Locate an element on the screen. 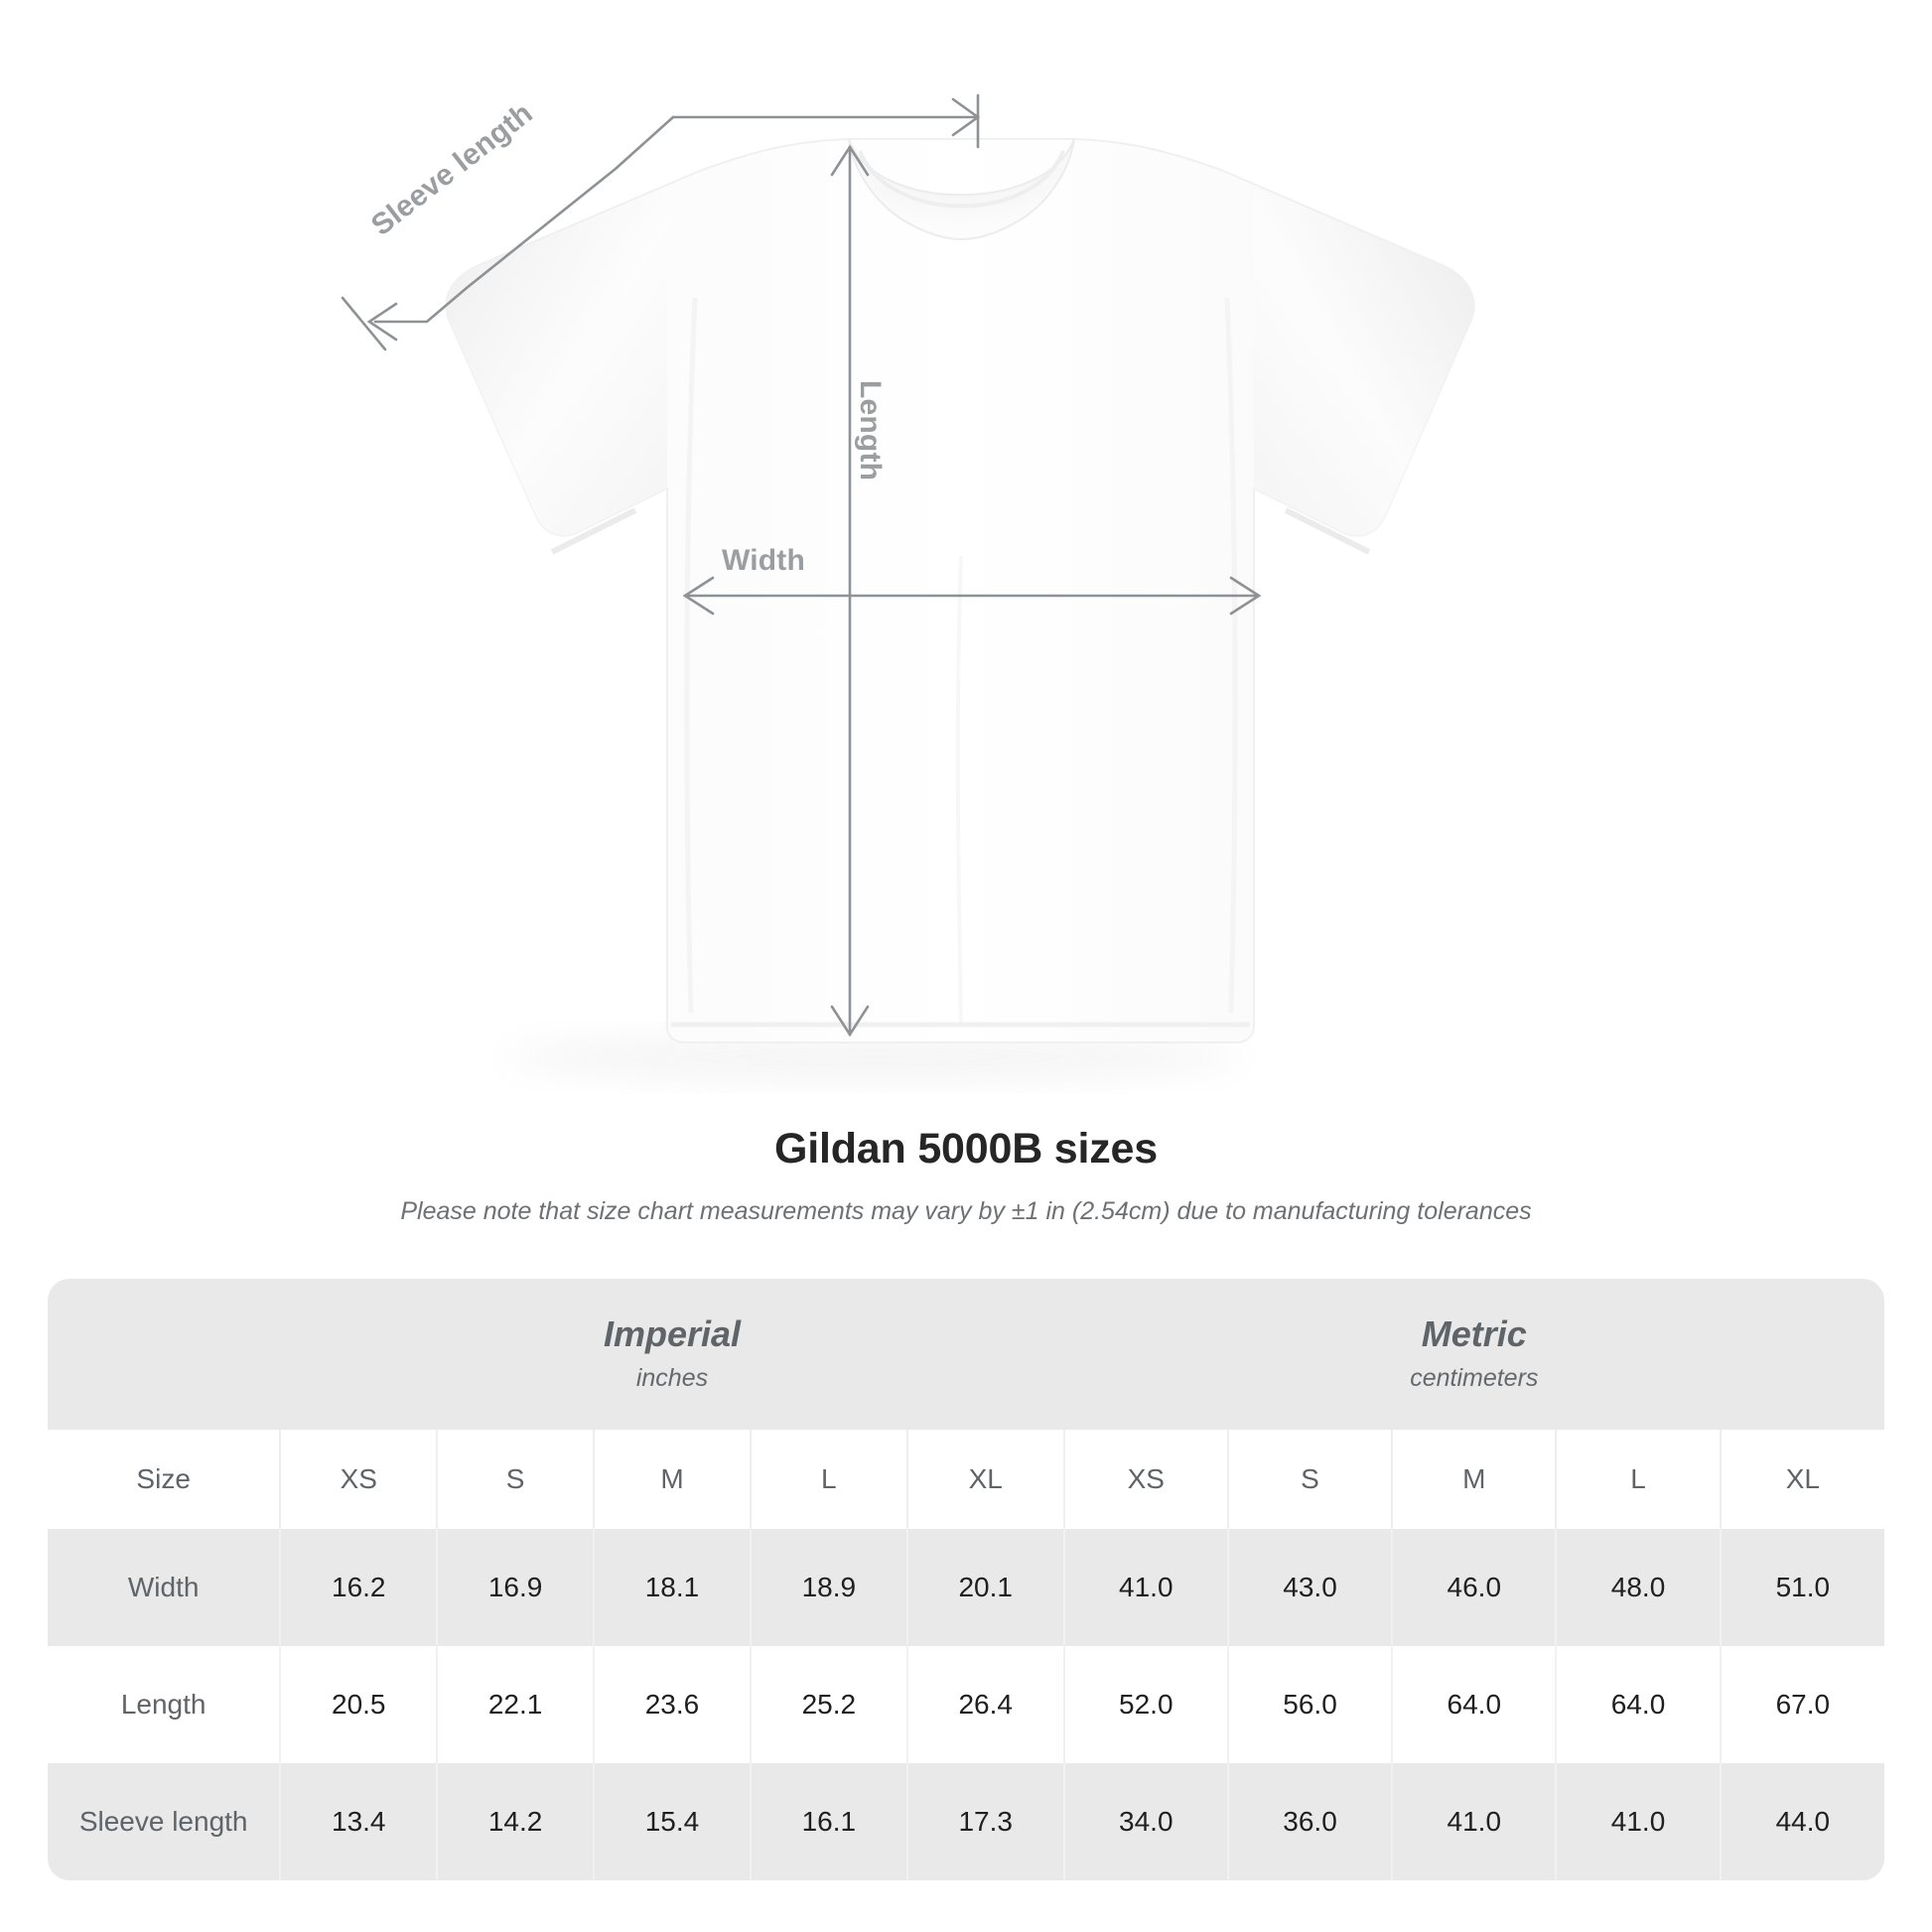 This screenshot has width=1932, height=1932. cell-width-imperial-l: 18.9 is located at coordinates (829, 1587).